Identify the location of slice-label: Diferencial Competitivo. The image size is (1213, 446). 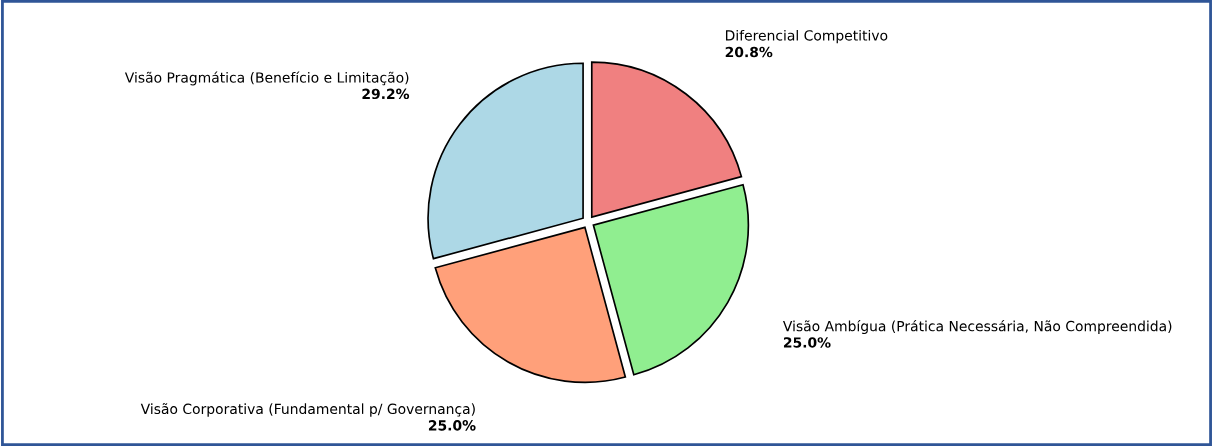
(807, 36).